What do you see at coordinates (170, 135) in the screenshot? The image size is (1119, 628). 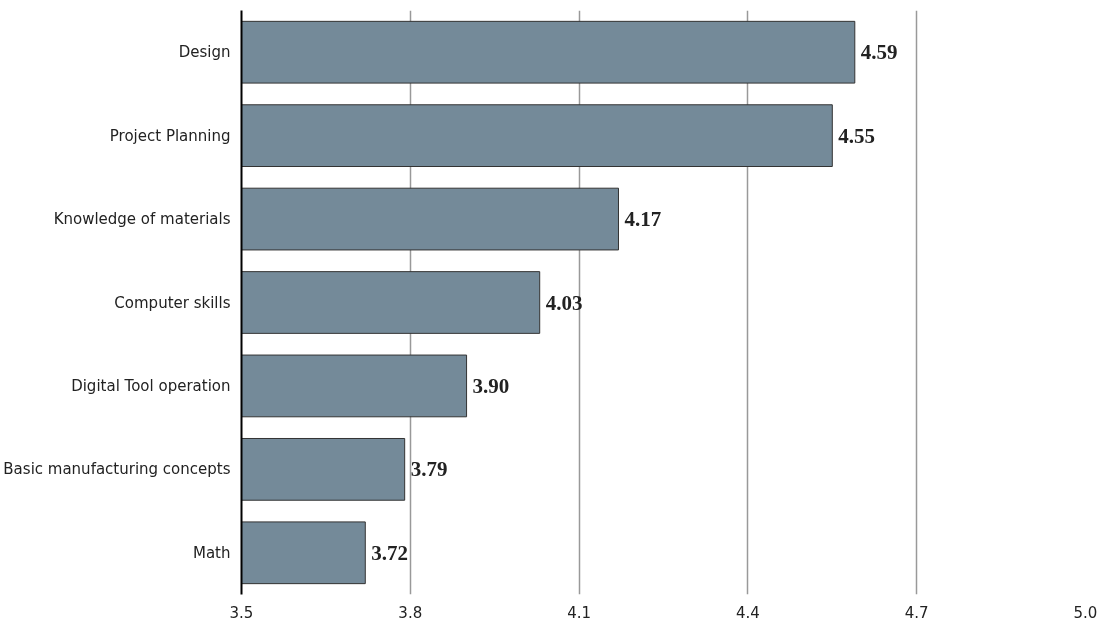 I see `y-tick-label: Project Planning` at bounding box center [170, 135].